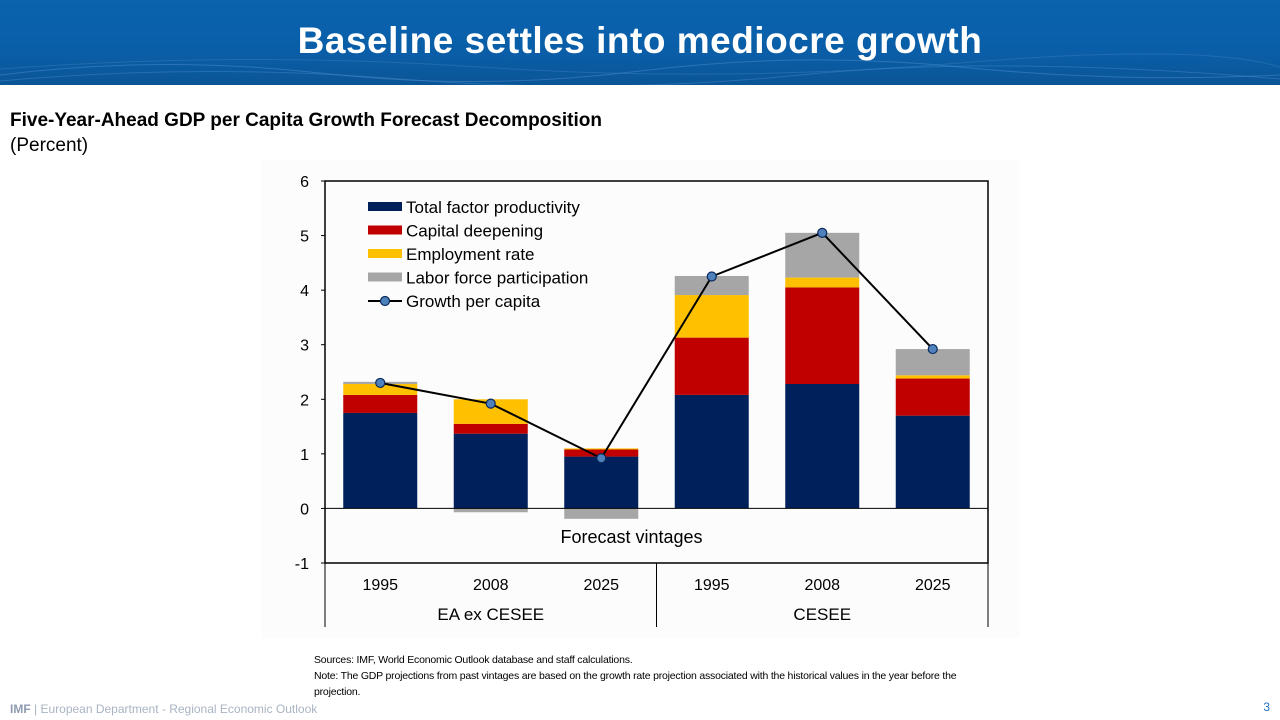 Image resolution: width=1280 pixels, height=720 pixels. Describe the element at coordinates (304, 291) in the screenshot. I see `y-tick-label: 4` at that location.